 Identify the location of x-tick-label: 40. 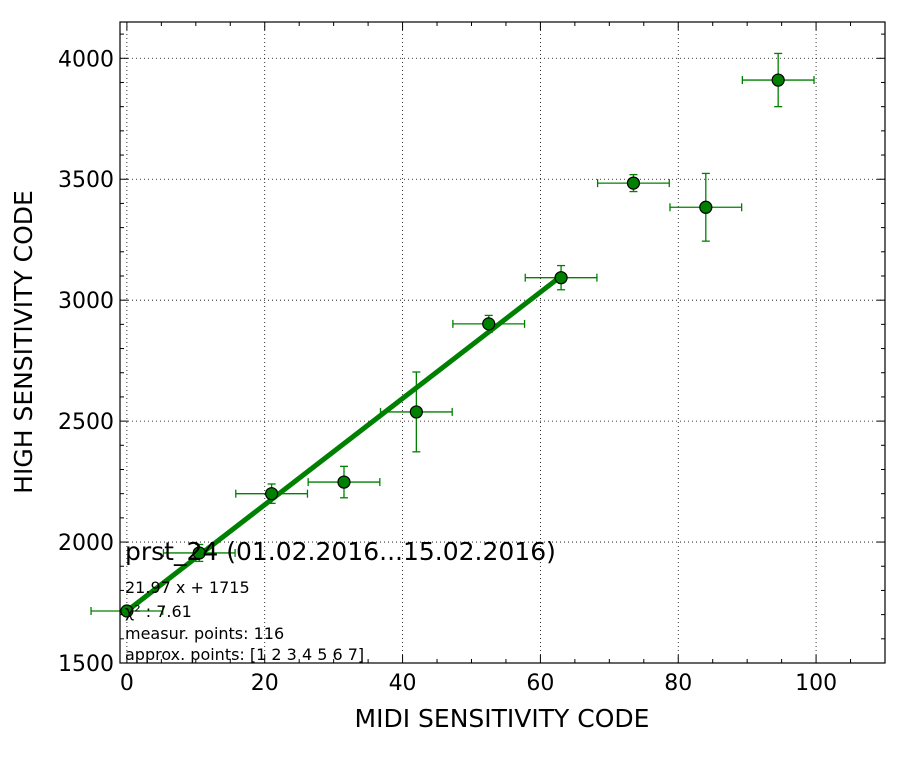
(403, 683).